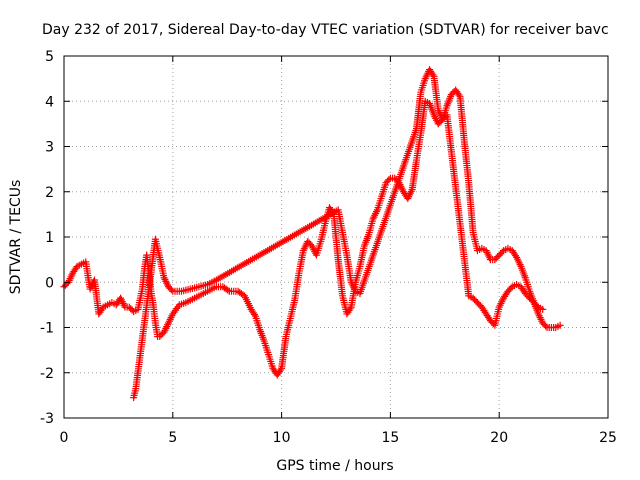 The image size is (640, 480). What do you see at coordinates (49, 148) in the screenshot?
I see `y-tick-label: 3` at bounding box center [49, 148].